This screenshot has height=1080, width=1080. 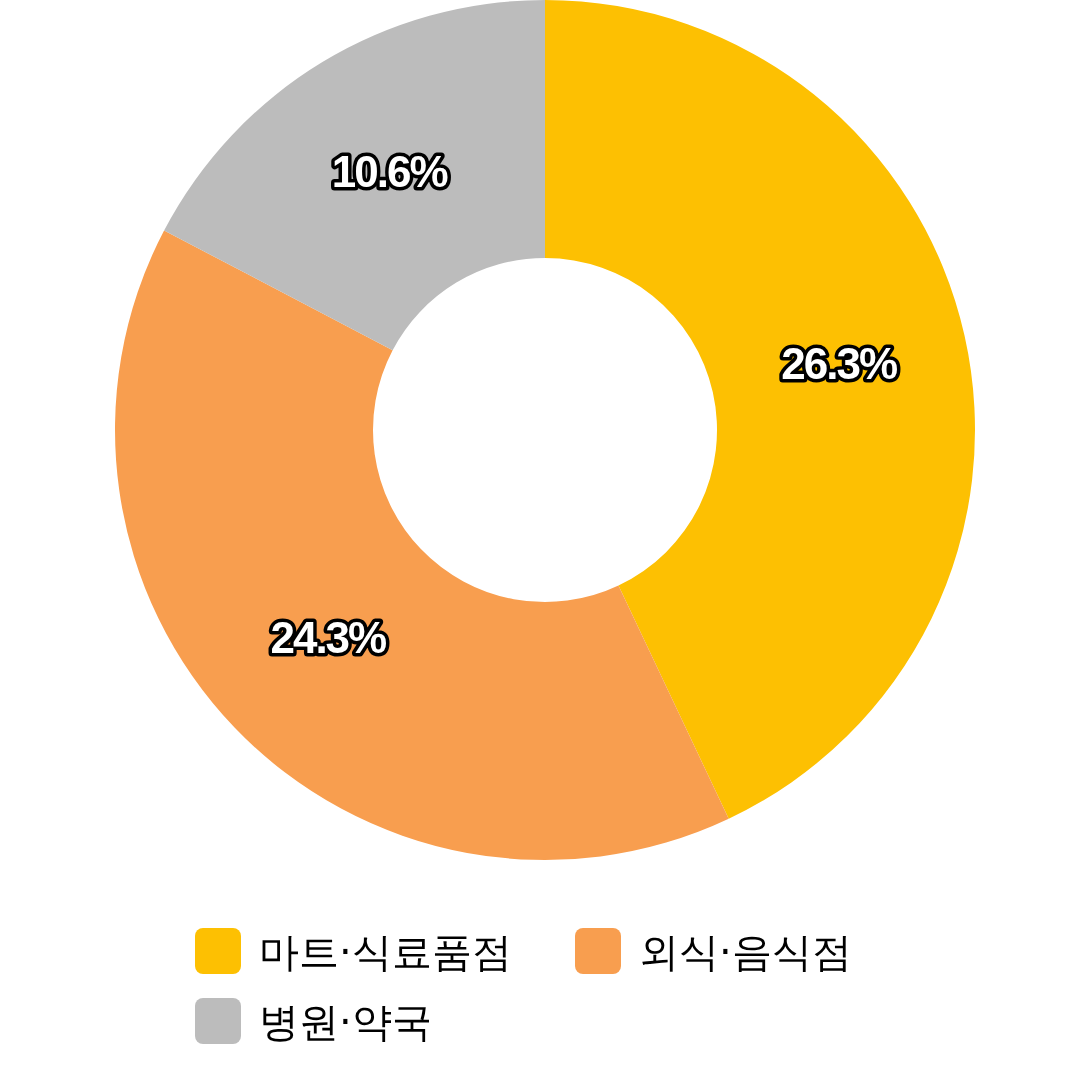 What do you see at coordinates (389, 172) in the screenshot?
I see `data-label: 10.6%` at bounding box center [389, 172].